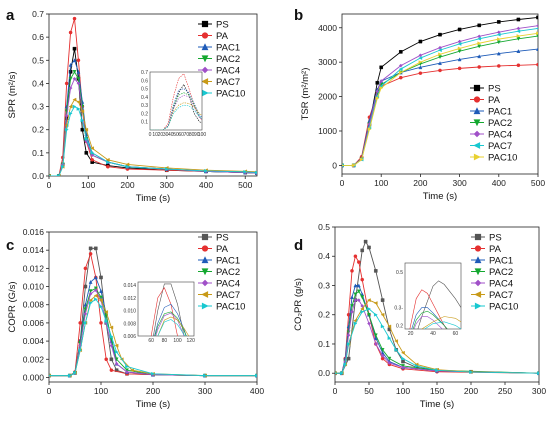 This screenshot has width=550, height=427. What do you see at coordinates (161, 135) in the screenshot?
I see `inset-x-tick: 20` at bounding box center [161, 135].